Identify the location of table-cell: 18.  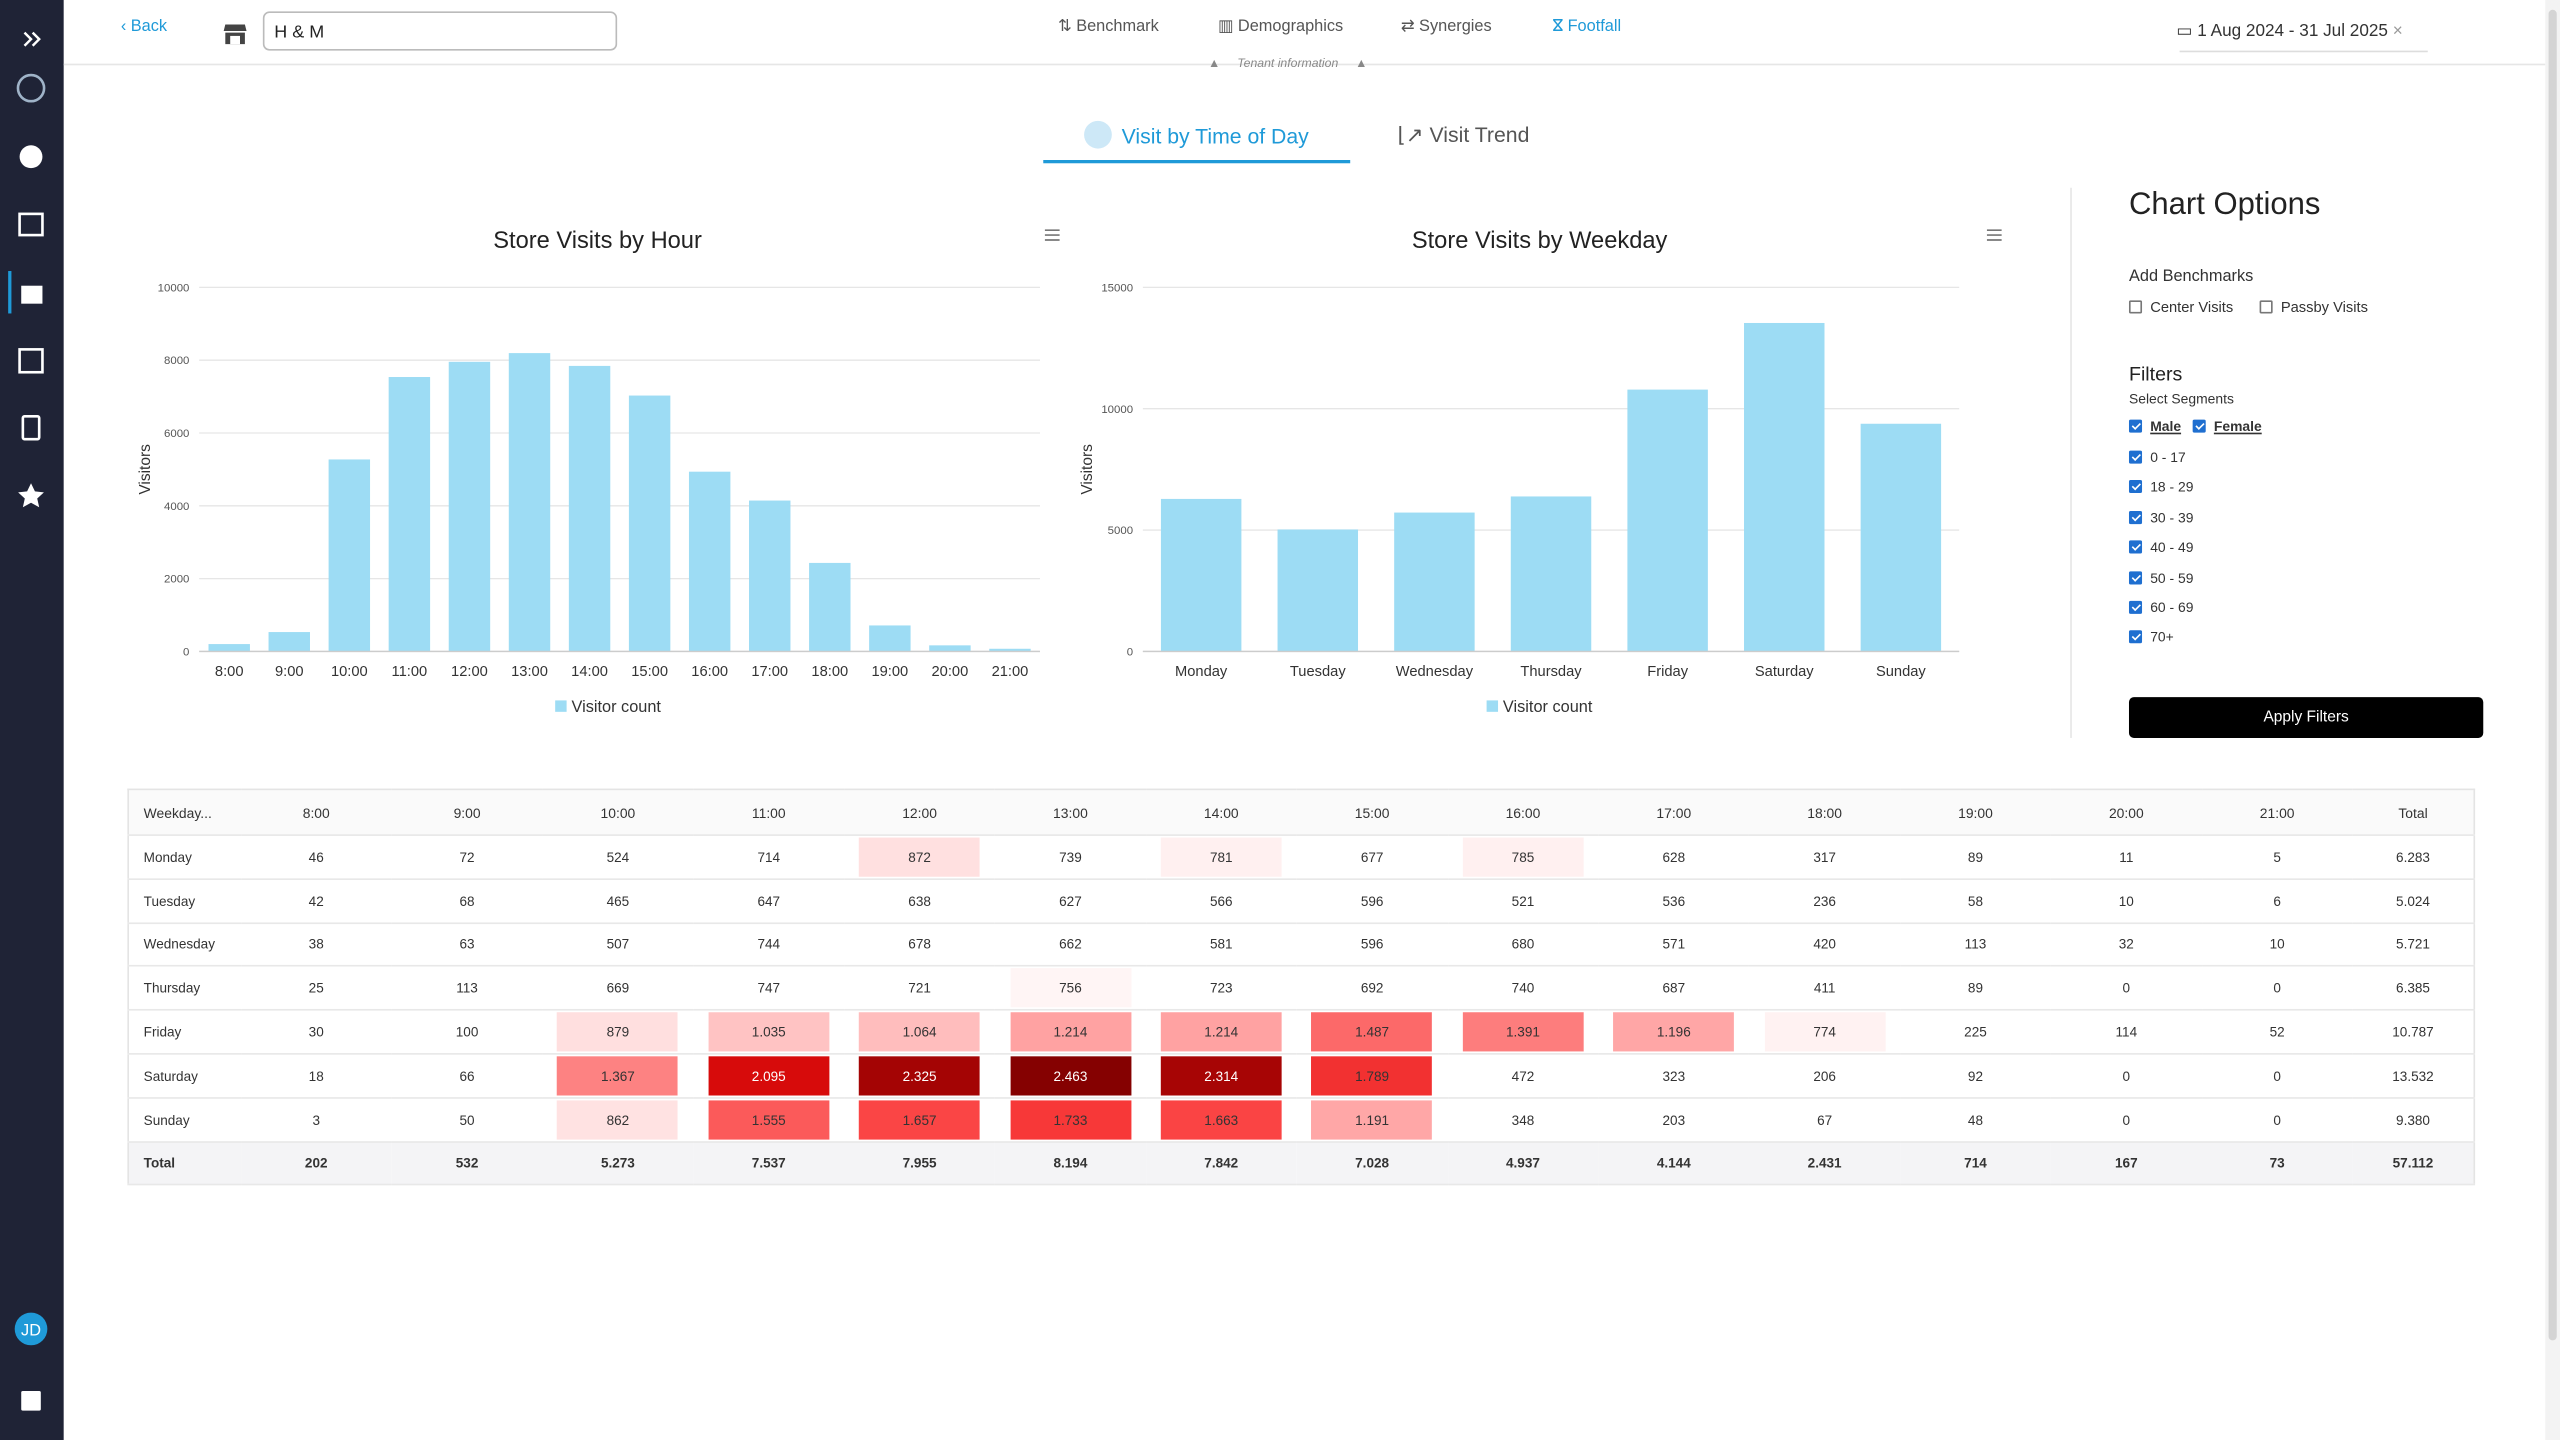
(316, 1076).